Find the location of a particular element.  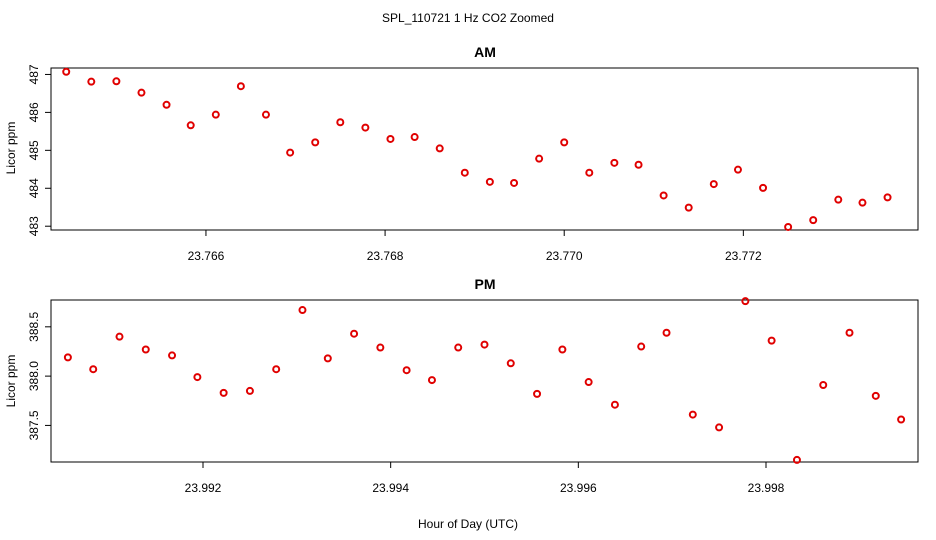

am-x-tick-label: 23.768 is located at coordinates (385, 256).